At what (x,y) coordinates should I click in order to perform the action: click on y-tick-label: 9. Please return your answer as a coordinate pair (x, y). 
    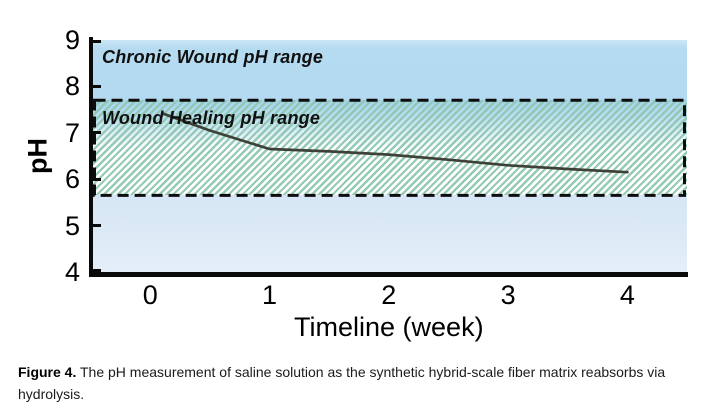
    Looking at the image, I should click on (72, 40).